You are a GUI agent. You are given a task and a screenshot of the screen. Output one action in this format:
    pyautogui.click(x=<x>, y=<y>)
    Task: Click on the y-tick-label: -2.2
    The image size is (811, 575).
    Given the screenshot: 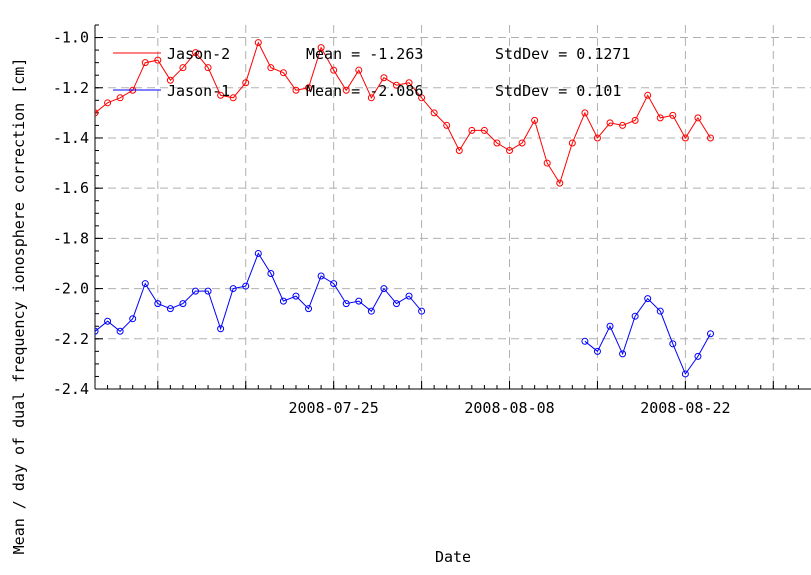 What is the action you would take?
    pyautogui.click(x=71, y=339)
    